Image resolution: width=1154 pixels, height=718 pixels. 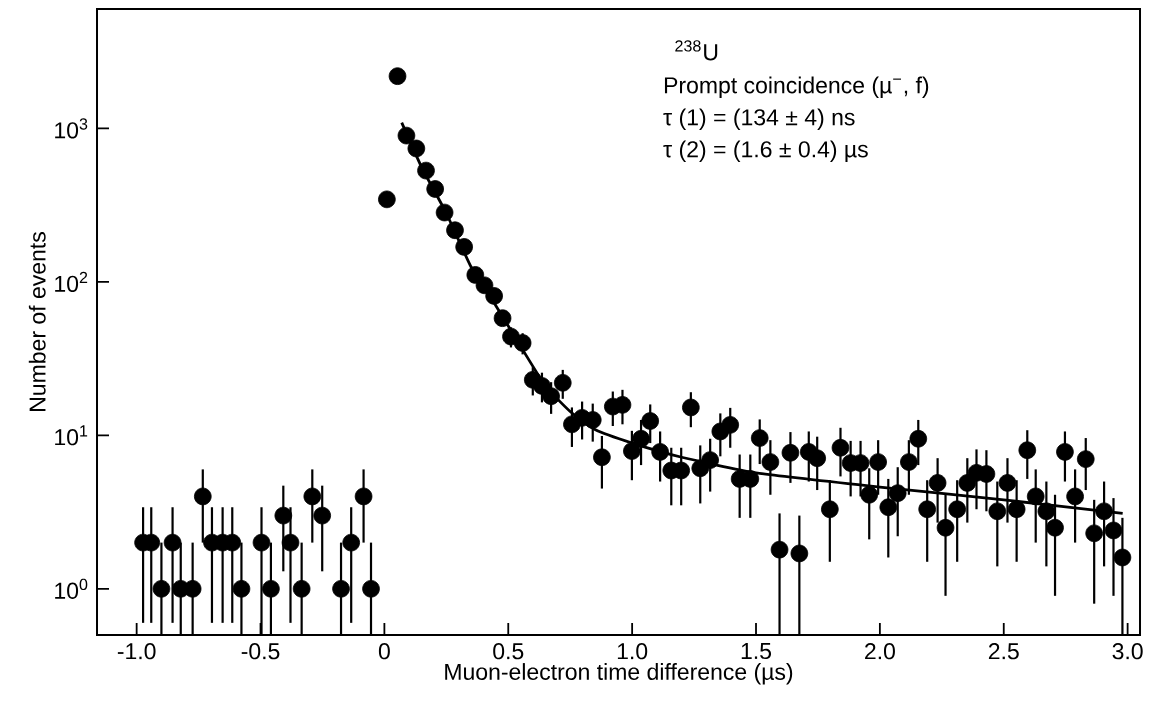 I want to click on y-tick-label: 10$^{1}$, so click(x=71, y=435).